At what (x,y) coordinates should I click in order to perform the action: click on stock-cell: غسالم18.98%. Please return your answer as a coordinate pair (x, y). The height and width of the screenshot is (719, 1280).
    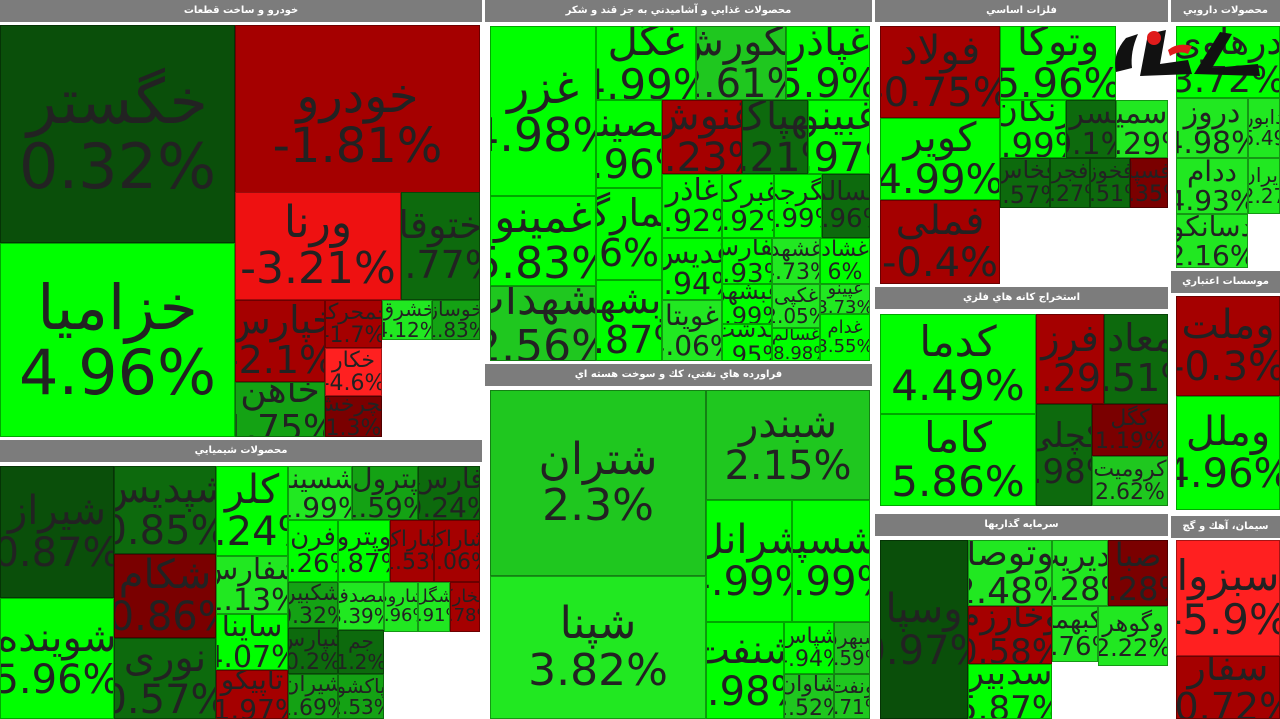
    Looking at the image, I should click on (796, 344).